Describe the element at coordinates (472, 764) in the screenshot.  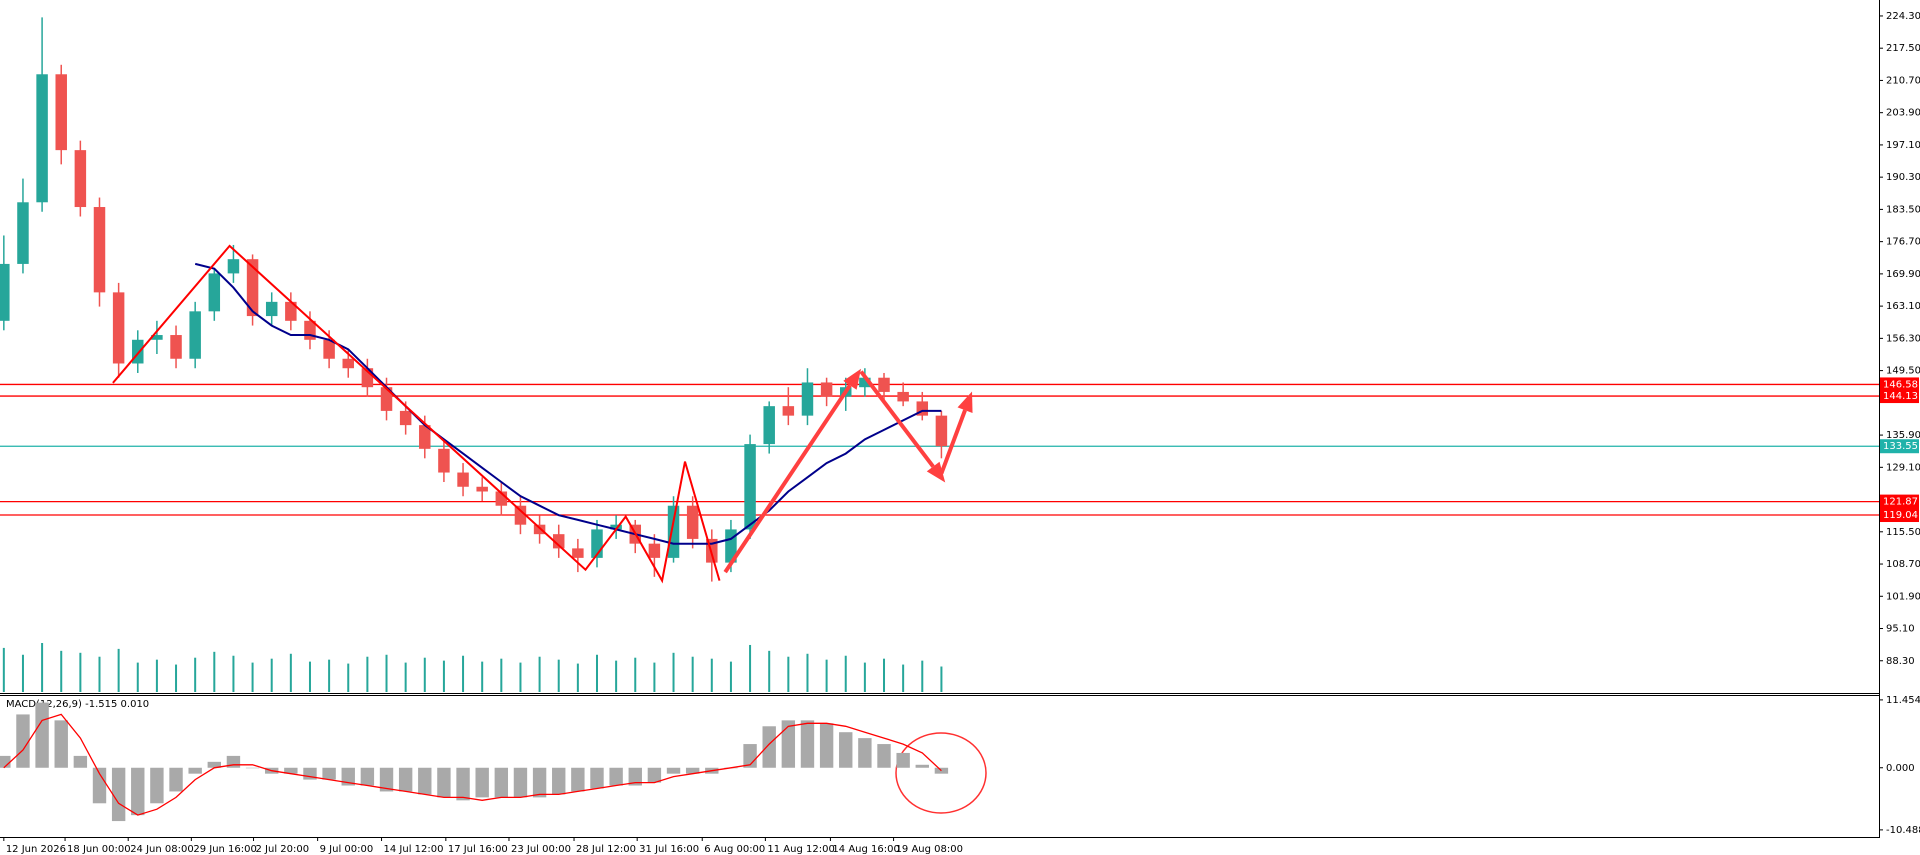
I see `macd-signal` at that location.